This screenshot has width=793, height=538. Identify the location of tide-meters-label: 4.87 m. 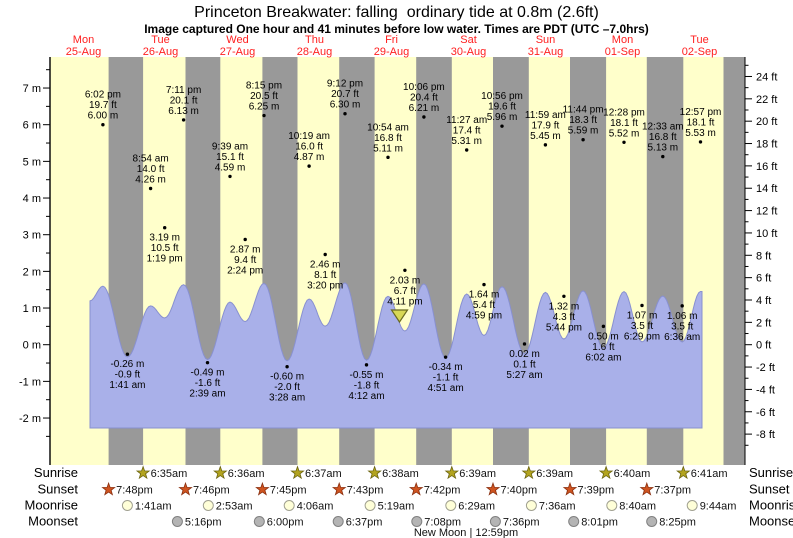
(309, 157).